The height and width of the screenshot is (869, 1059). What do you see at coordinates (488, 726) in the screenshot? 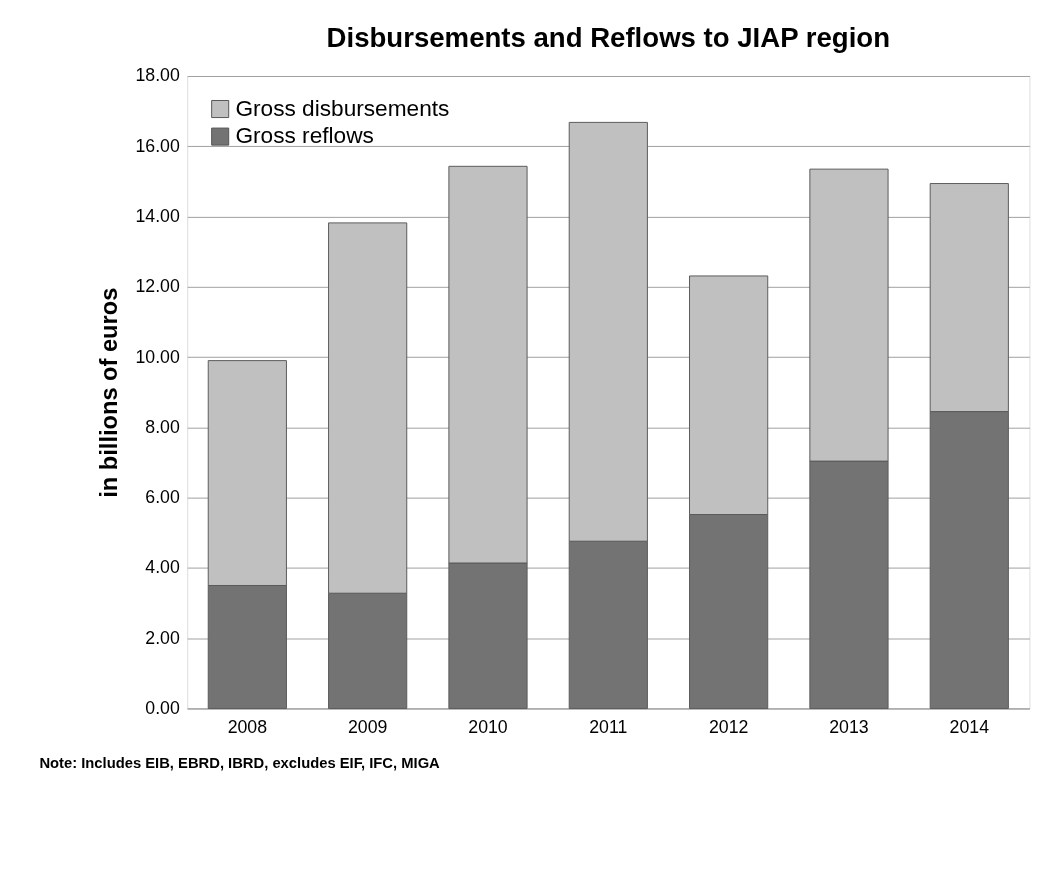
I see `x-tick-label: 2010` at bounding box center [488, 726].